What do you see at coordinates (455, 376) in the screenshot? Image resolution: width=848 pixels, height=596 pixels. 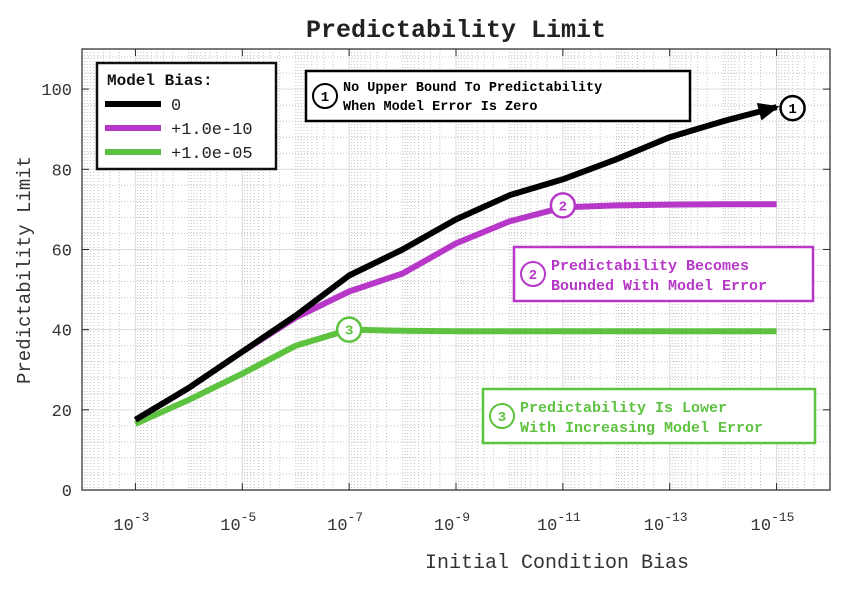 I see `series-line` at bounding box center [455, 376].